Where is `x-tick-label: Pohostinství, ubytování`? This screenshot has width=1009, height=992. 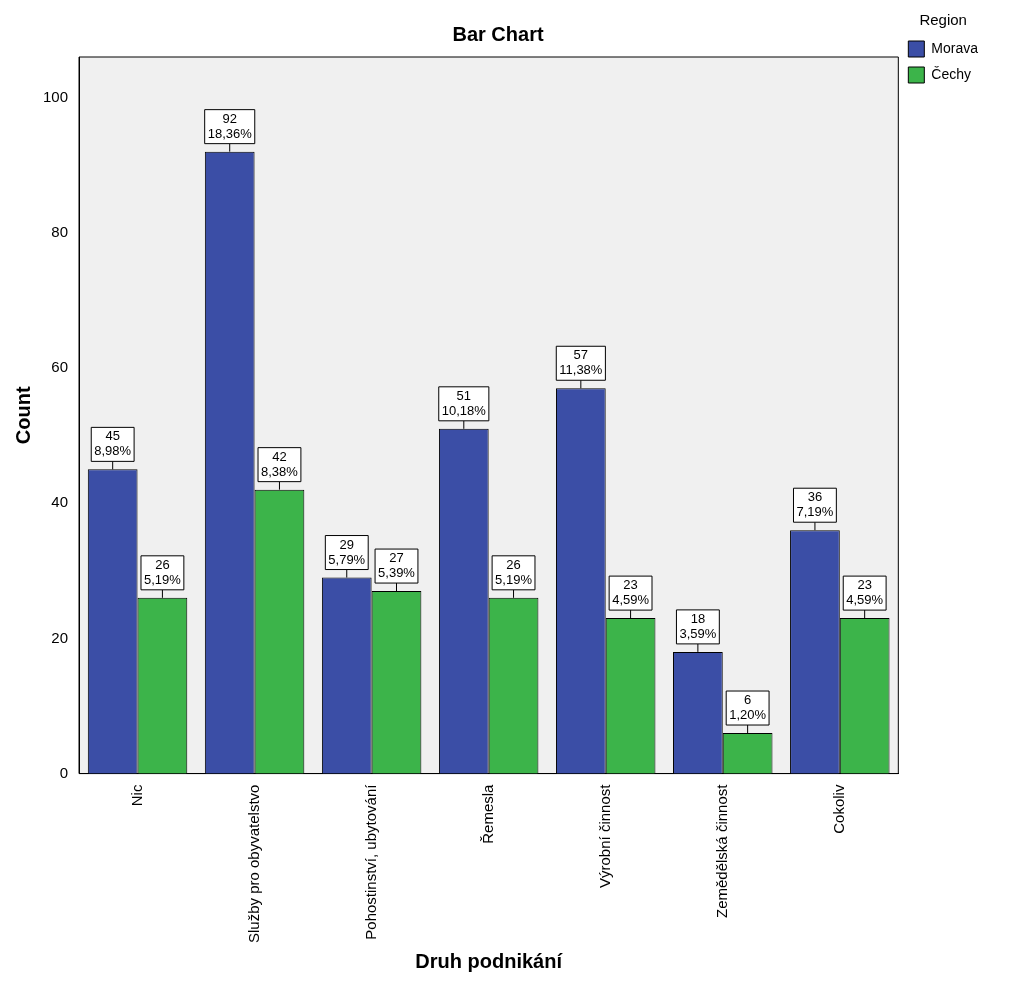
x-tick-label: Pohostinství, ubytování is located at coordinates (370, 861).